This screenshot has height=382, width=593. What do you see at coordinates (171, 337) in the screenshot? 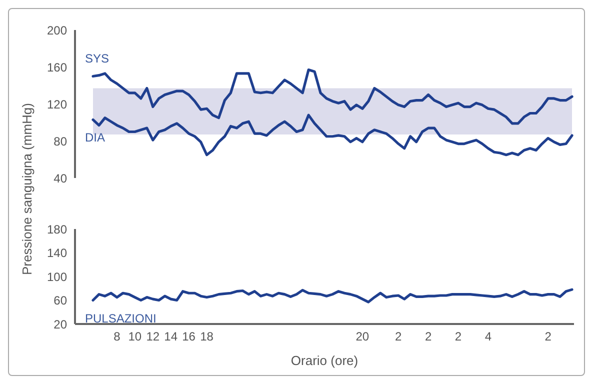
I see `x-tick-label: 14` at bounding box center [171, 337].